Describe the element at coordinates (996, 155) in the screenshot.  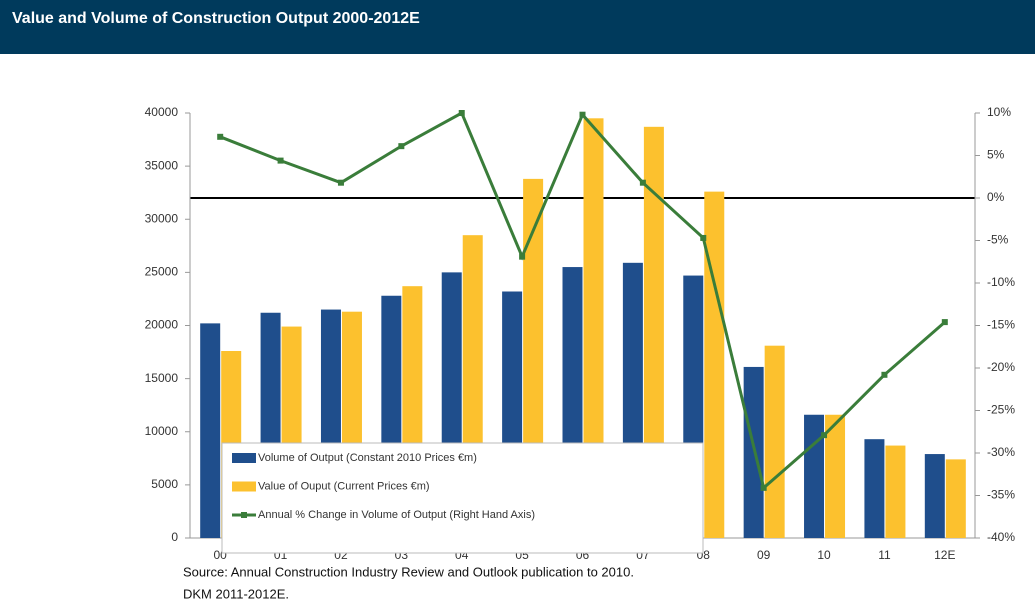
I see `y2-tick-label: 5%` at that location.